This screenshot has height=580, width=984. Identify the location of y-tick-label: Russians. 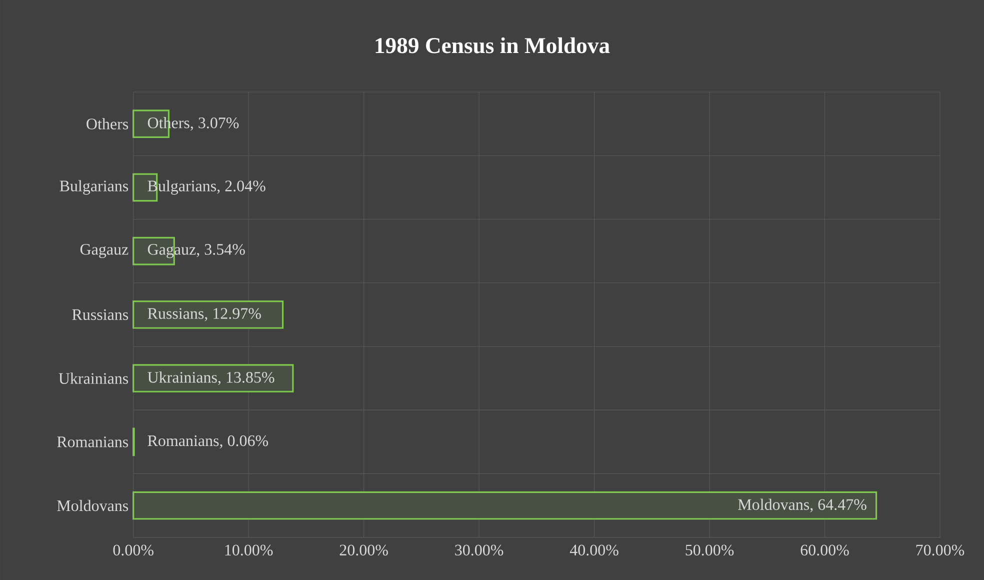
(100, 314).